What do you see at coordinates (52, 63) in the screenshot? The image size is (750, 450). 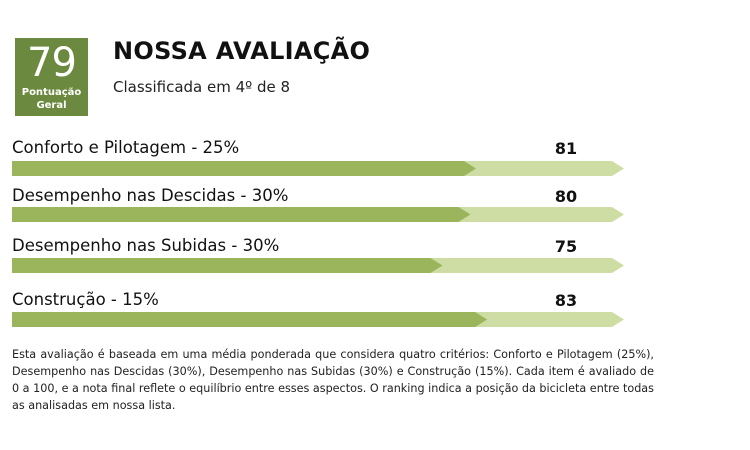 I see `overall-score-value: 79` at bounding box center [52, 63].